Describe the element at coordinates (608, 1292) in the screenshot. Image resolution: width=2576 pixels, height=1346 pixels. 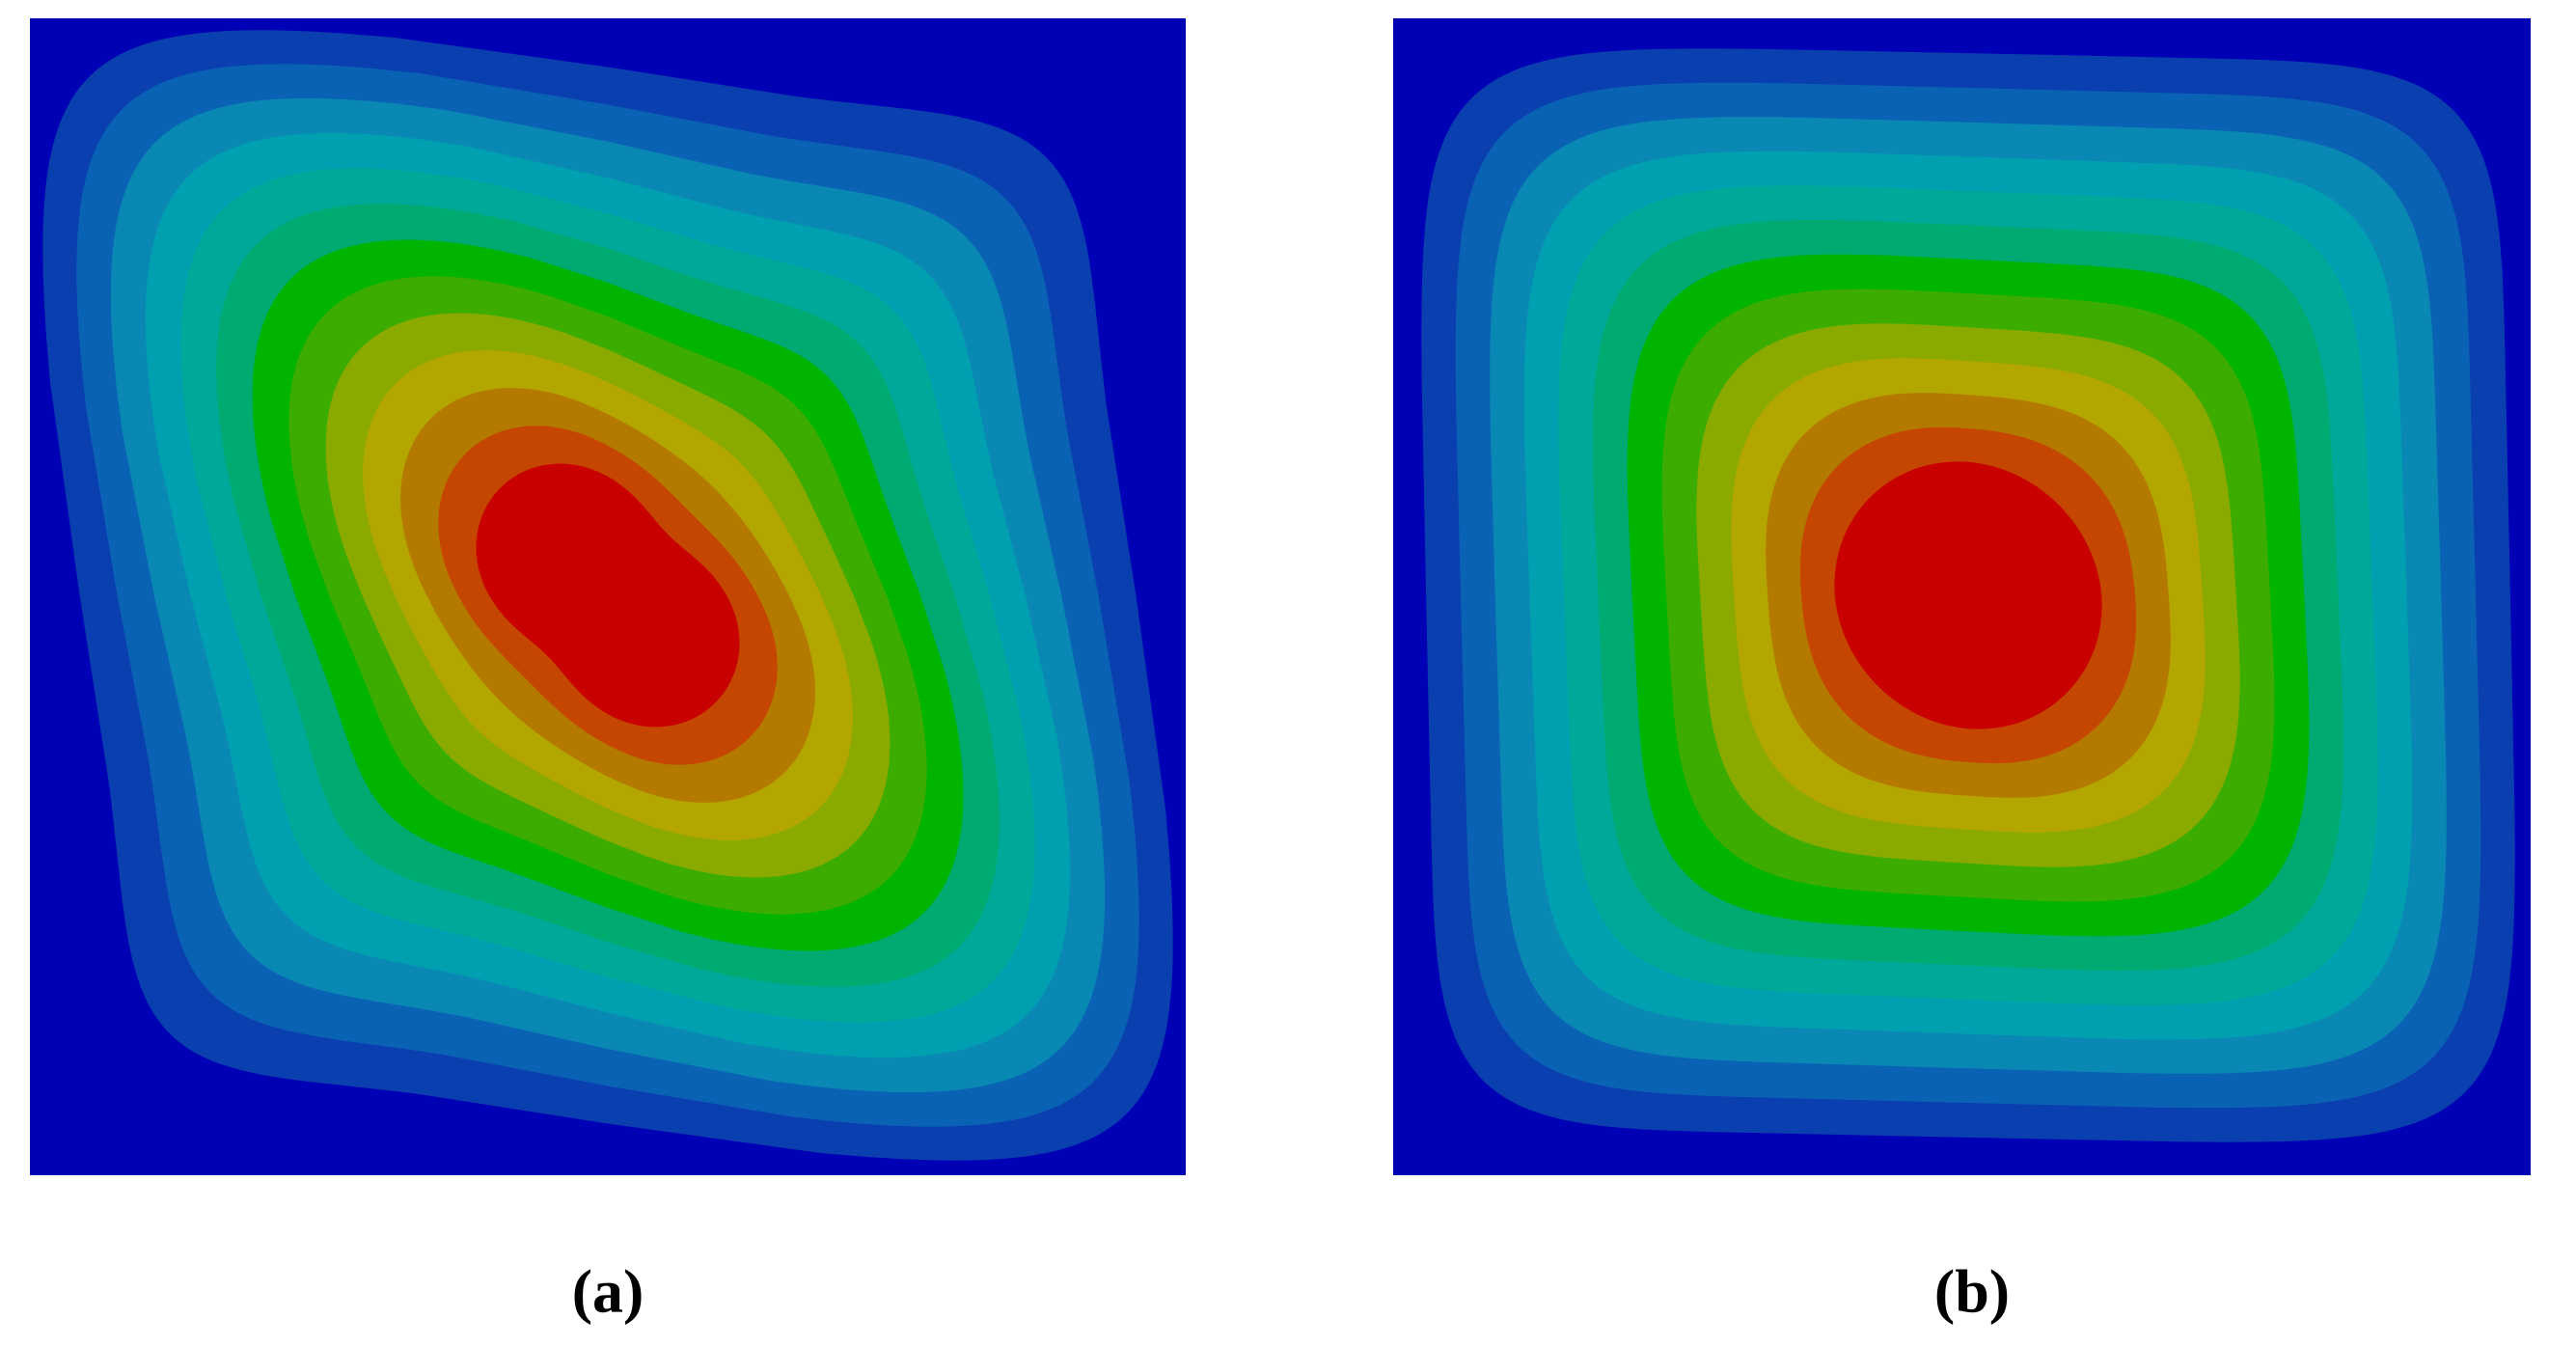
I see `panel-label: (a)` at that location.